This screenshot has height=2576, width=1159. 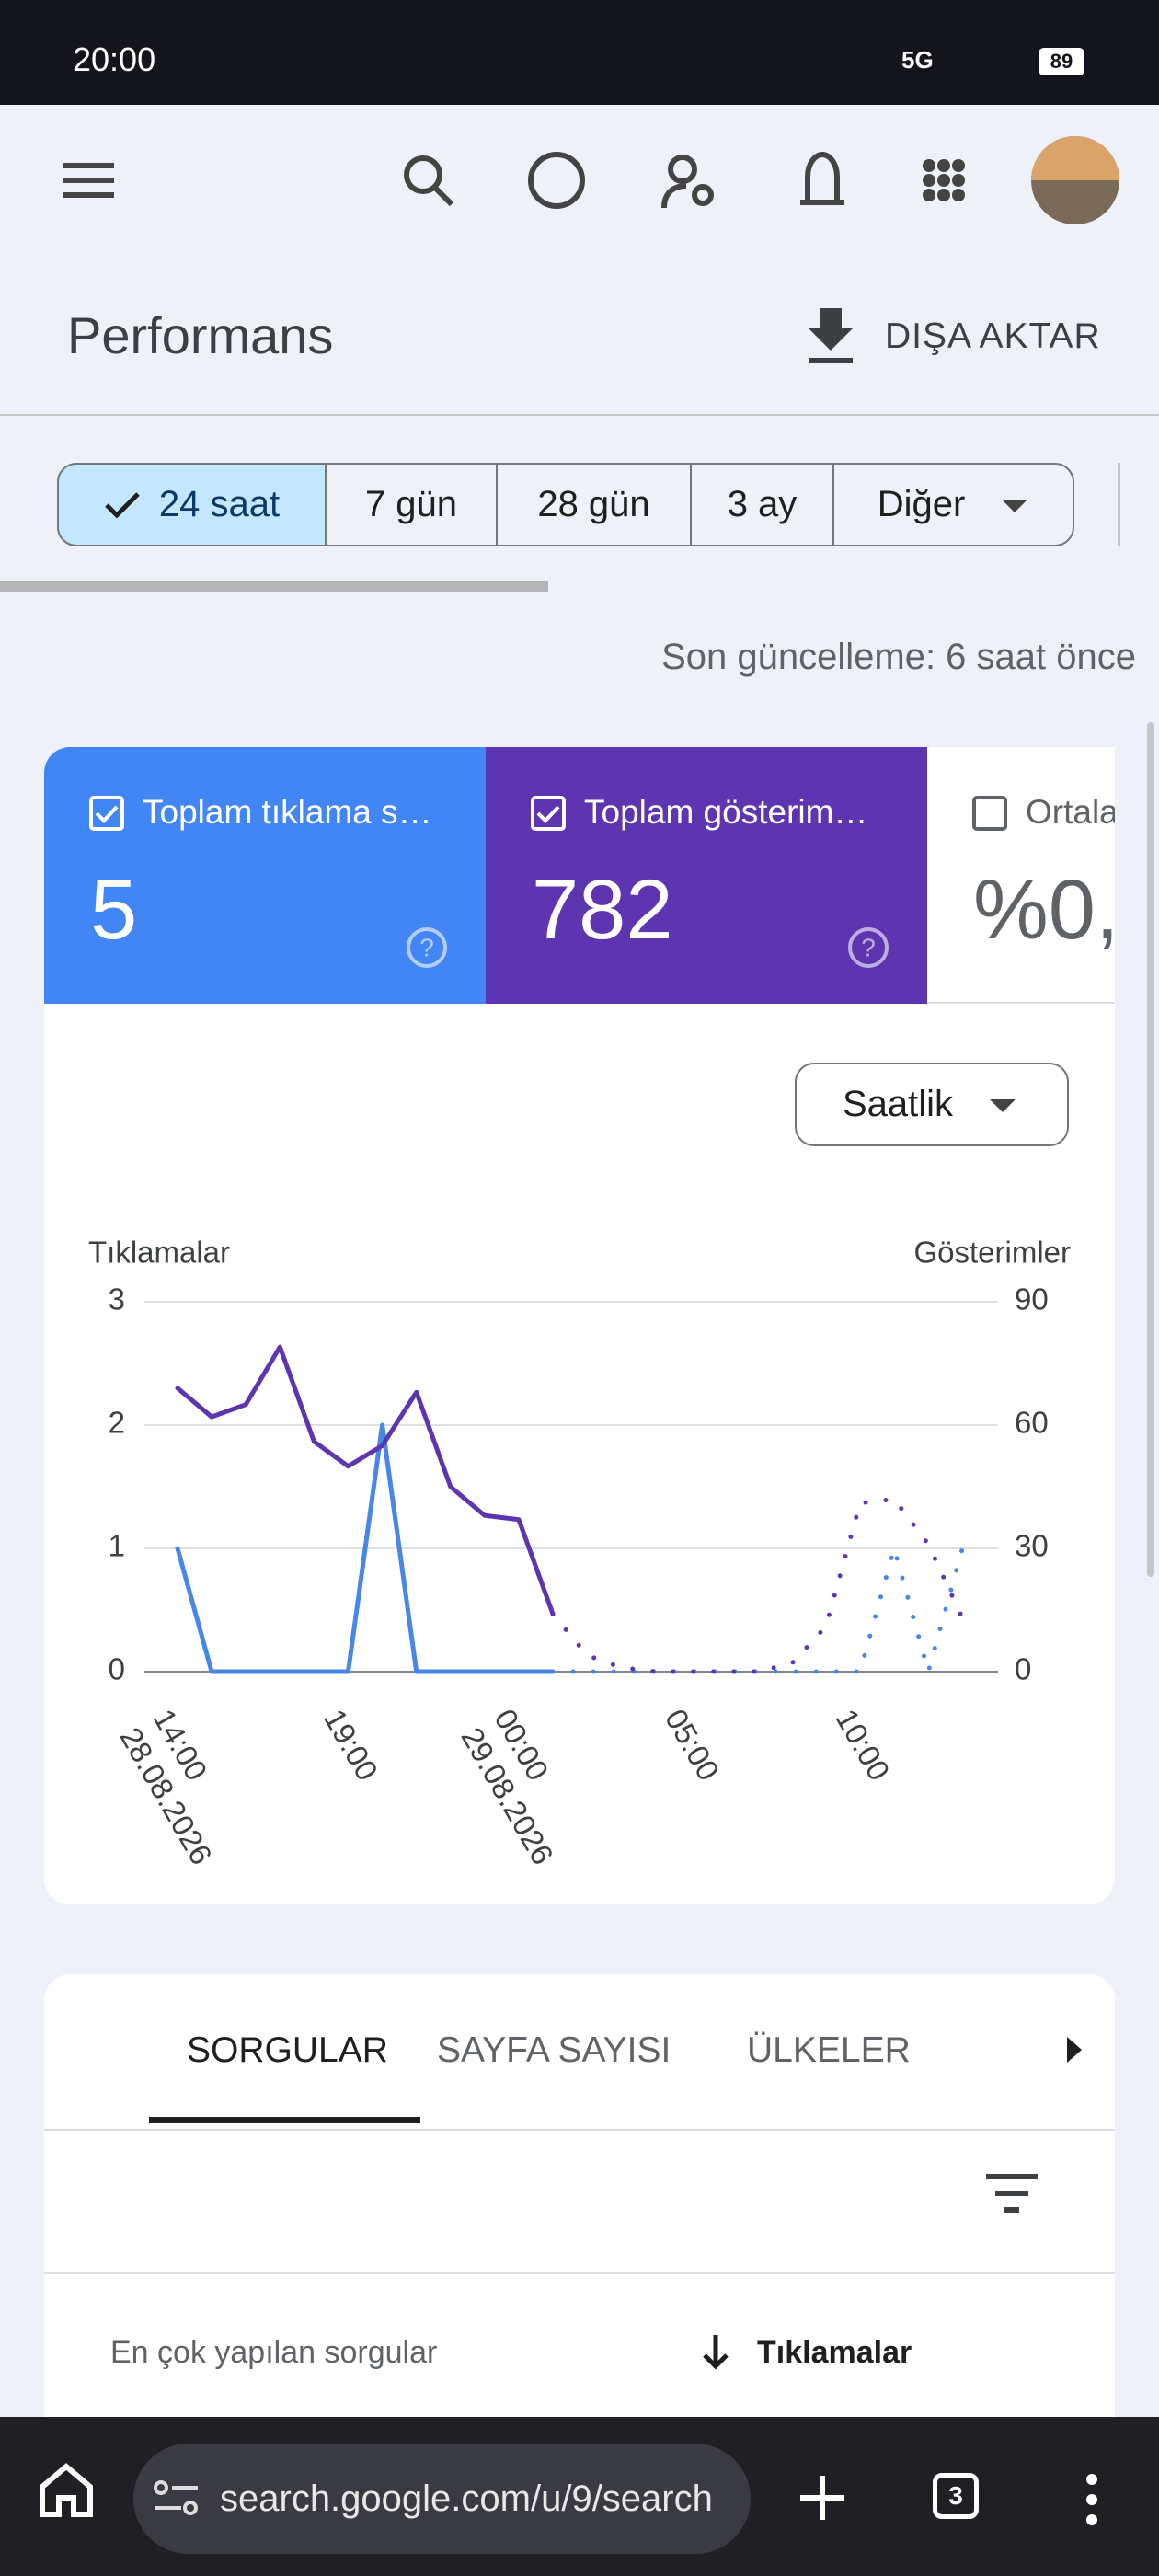 I want to click on sort-icon, so click(x=716, y=2352).